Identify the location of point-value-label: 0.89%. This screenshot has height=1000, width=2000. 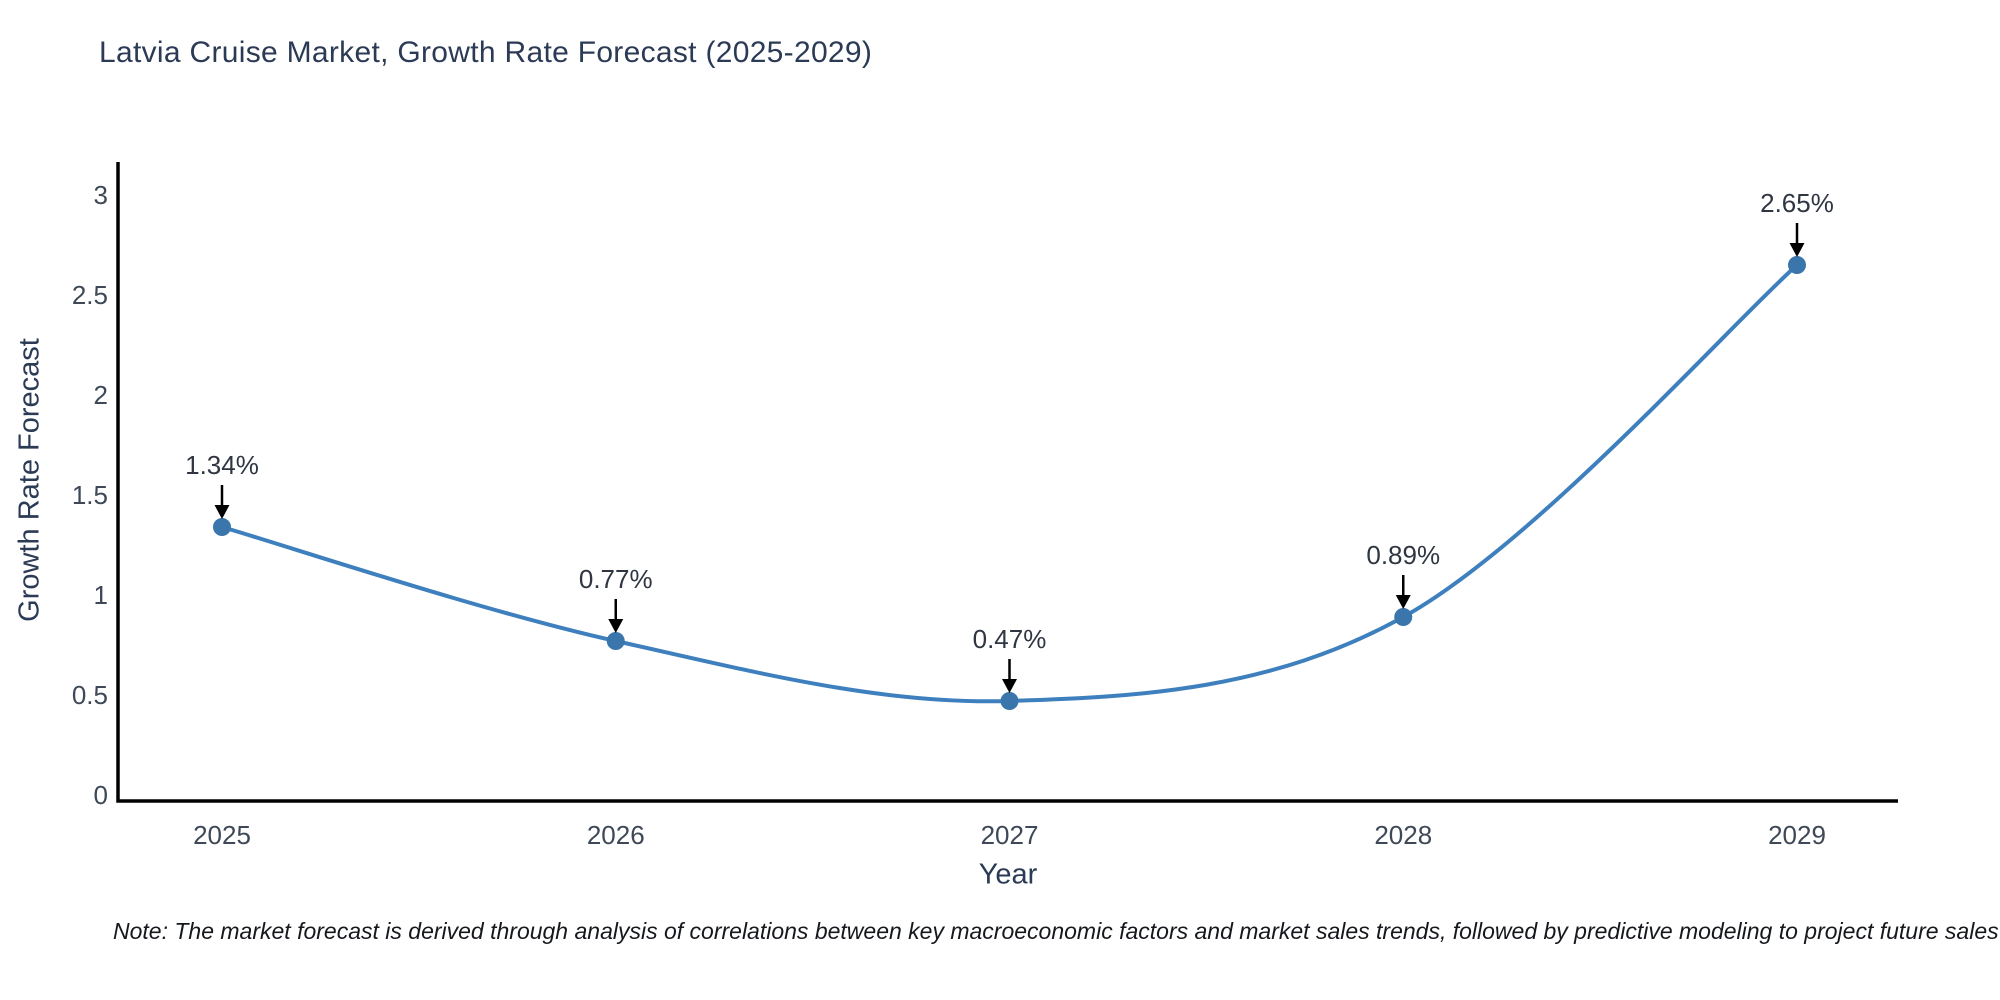
(1403, 555).